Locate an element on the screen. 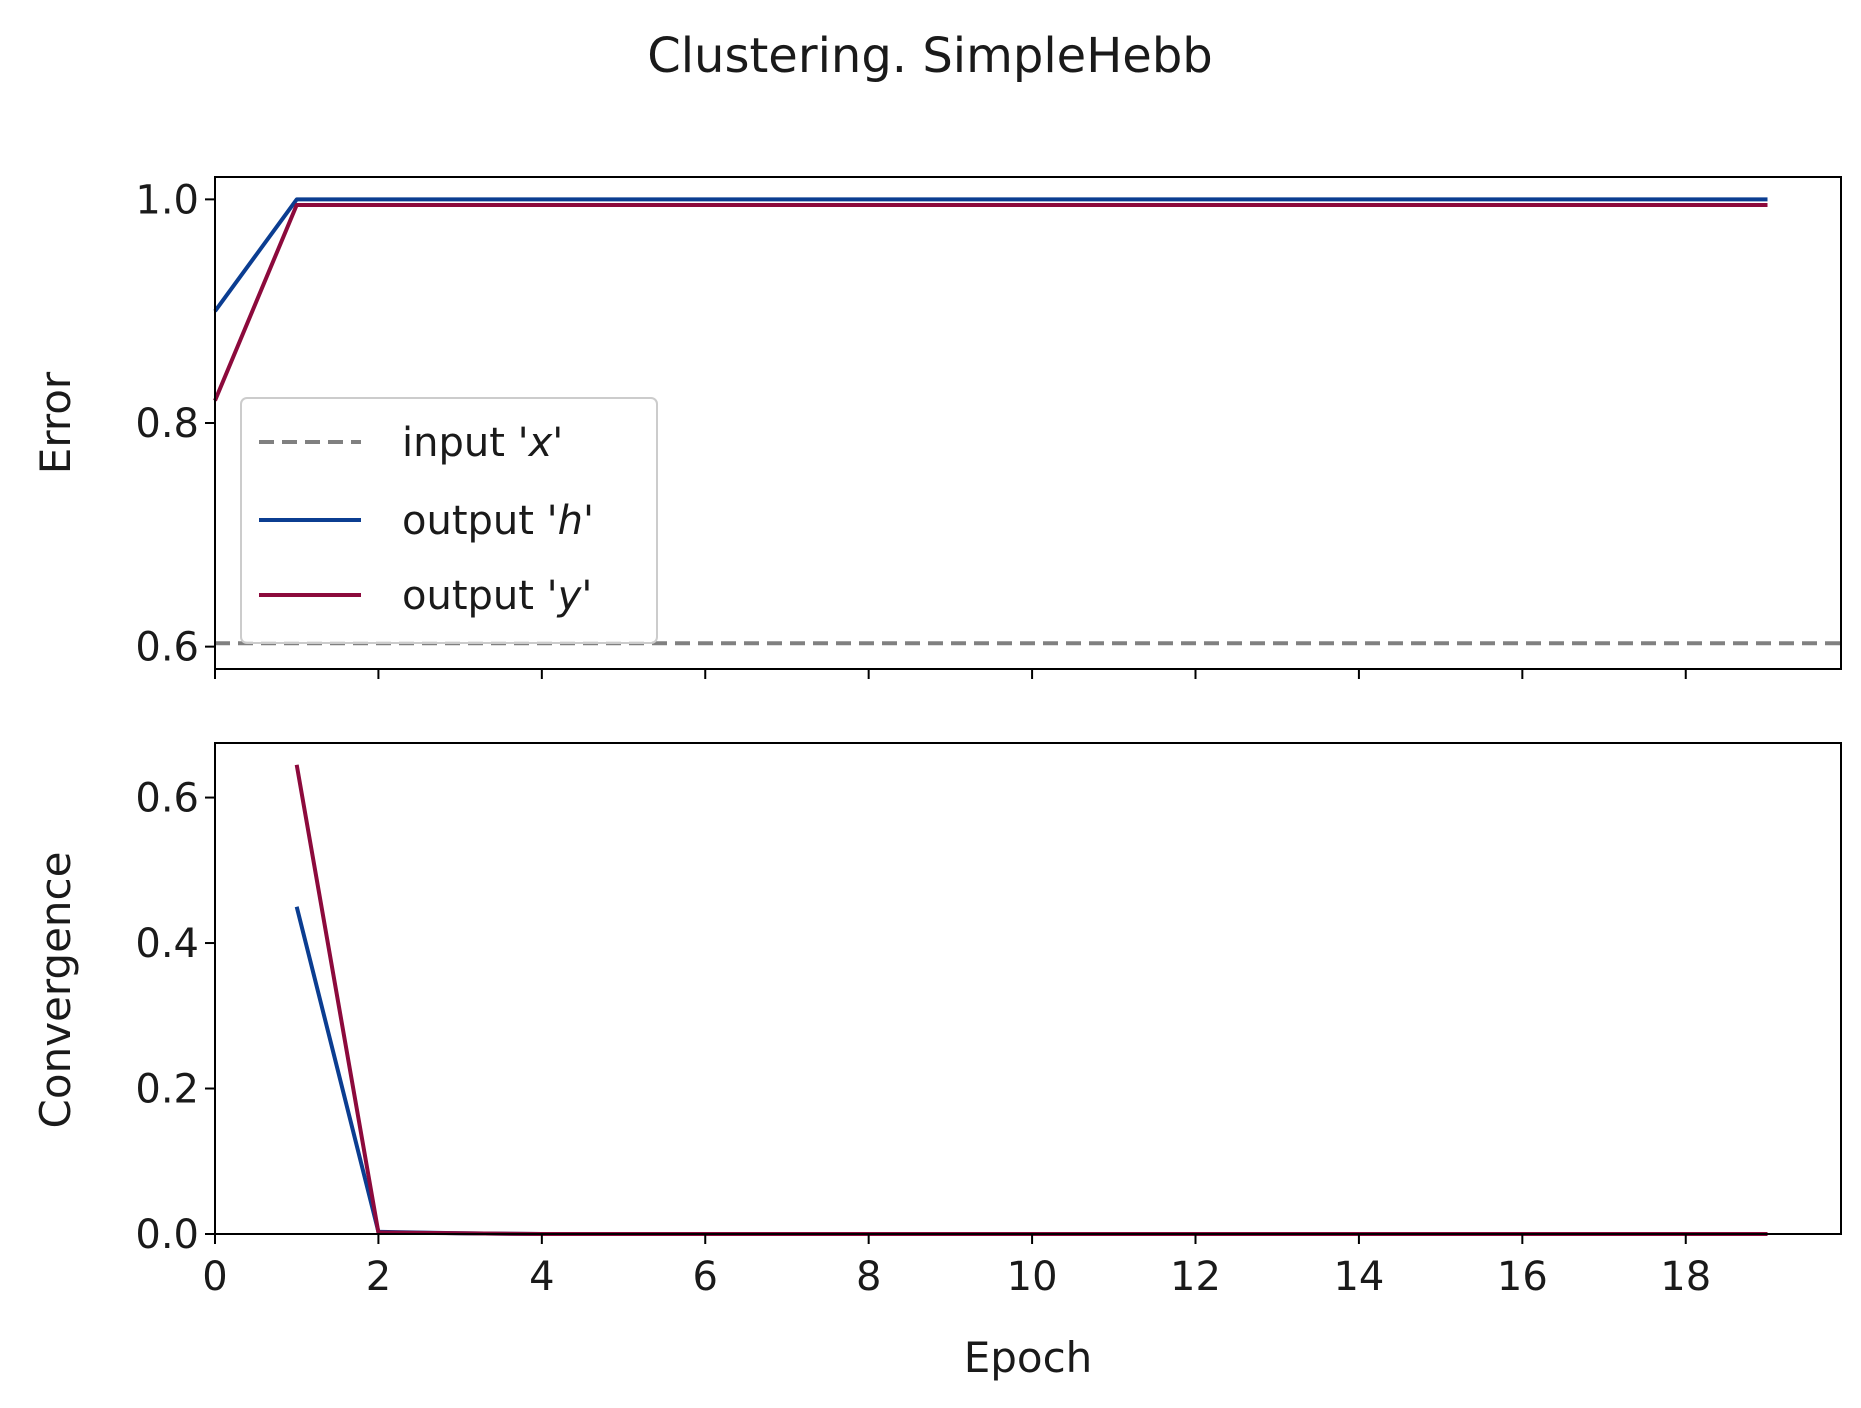  legend: input 'x' output 'h' output 'y' is located at coordinates (449, 520).